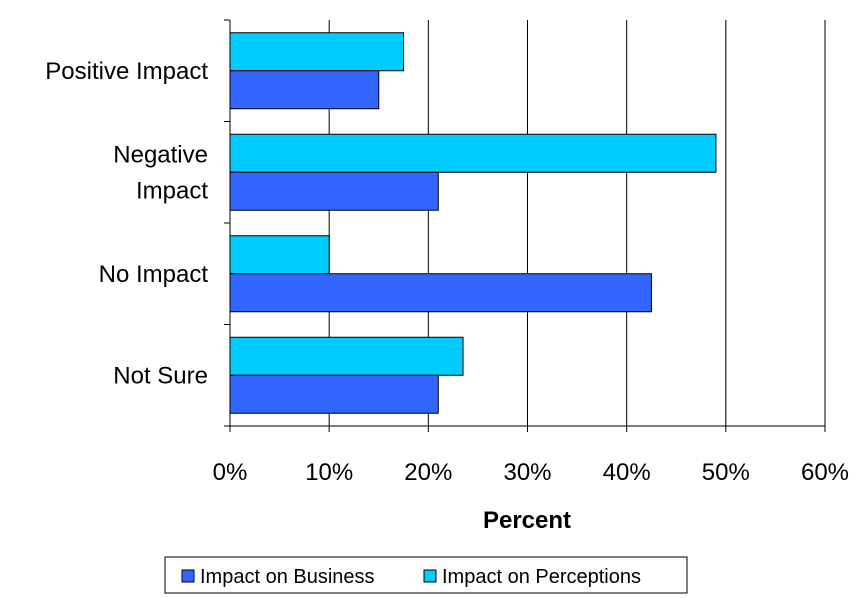 This screenshot has height=598, width=855. Describe the element at coordinates (154, 274) in the screenshot. I see `category-label: No Impact` at that location.